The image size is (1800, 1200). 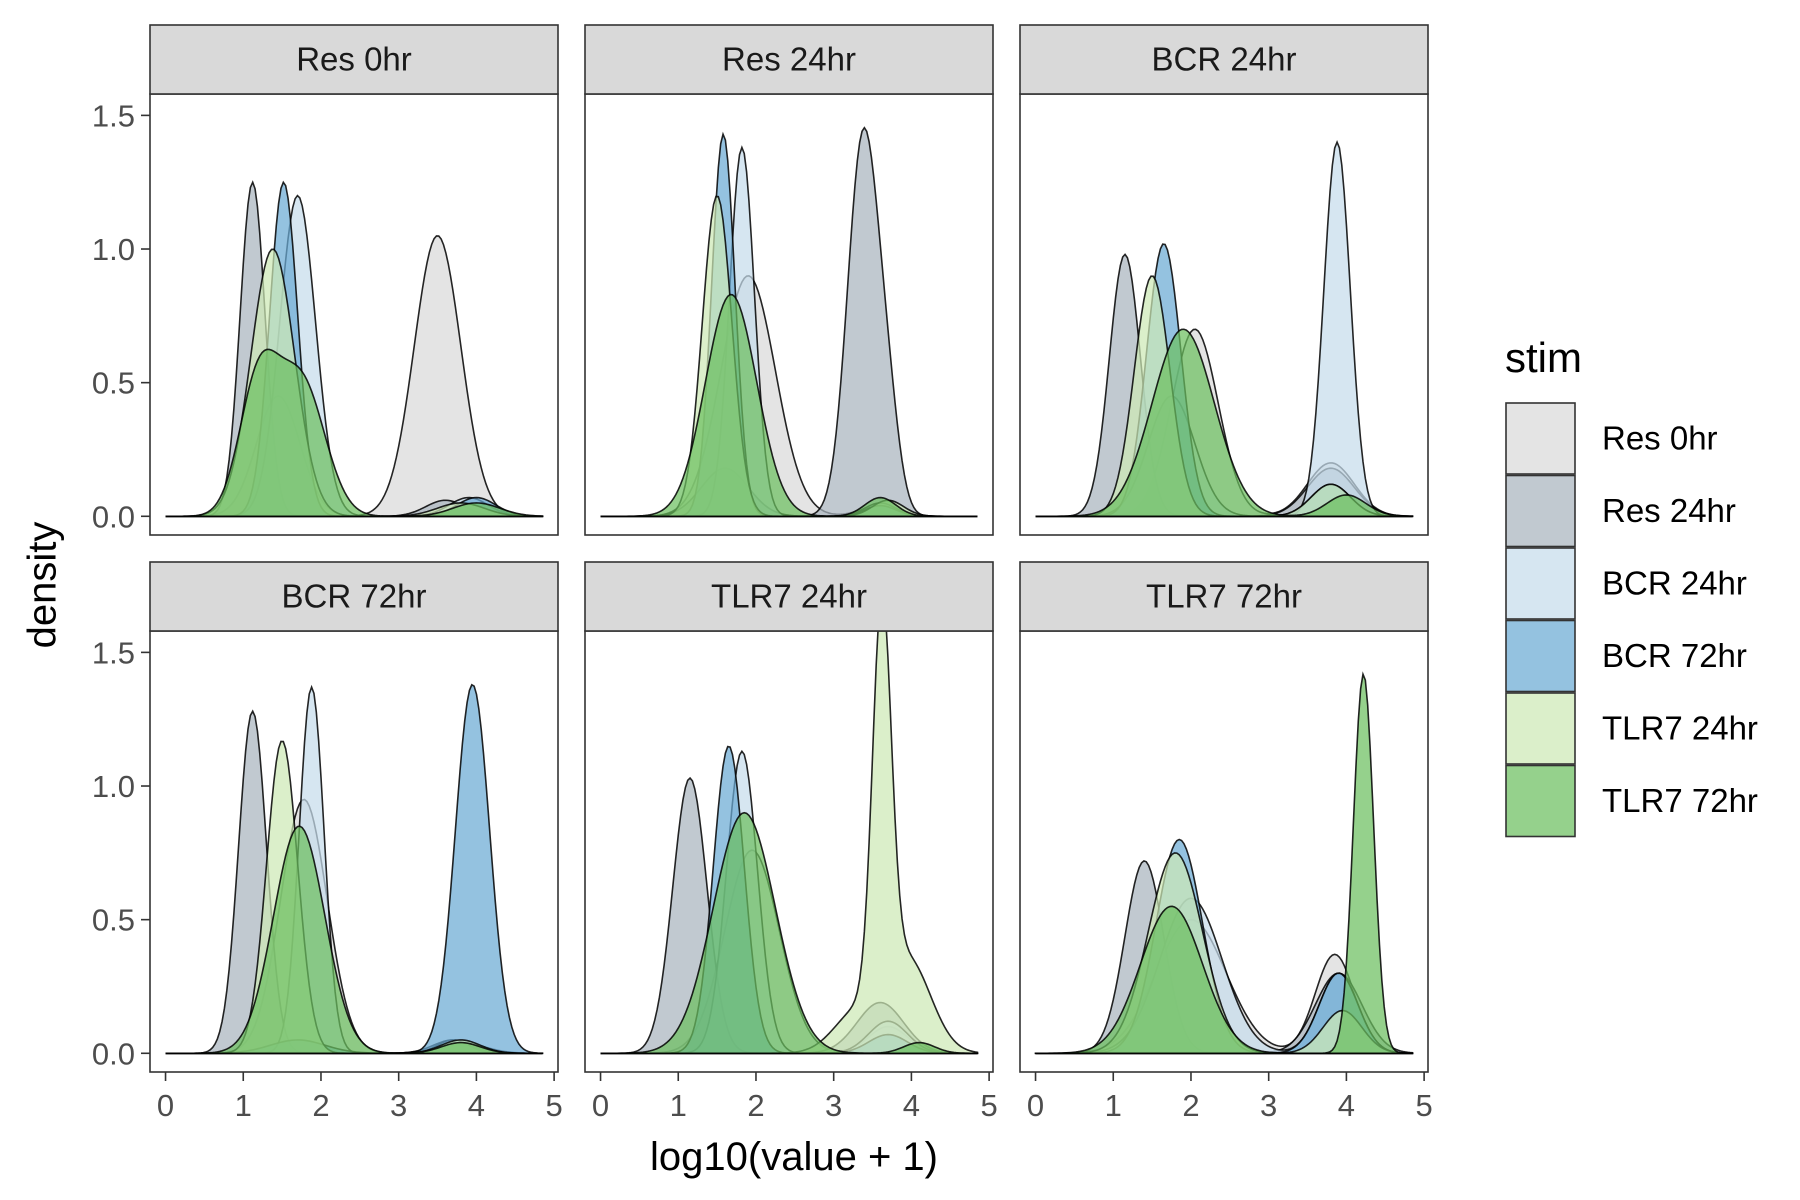 I want to click on legend-label: BCR 24hr, so click(x=1674, y=583).